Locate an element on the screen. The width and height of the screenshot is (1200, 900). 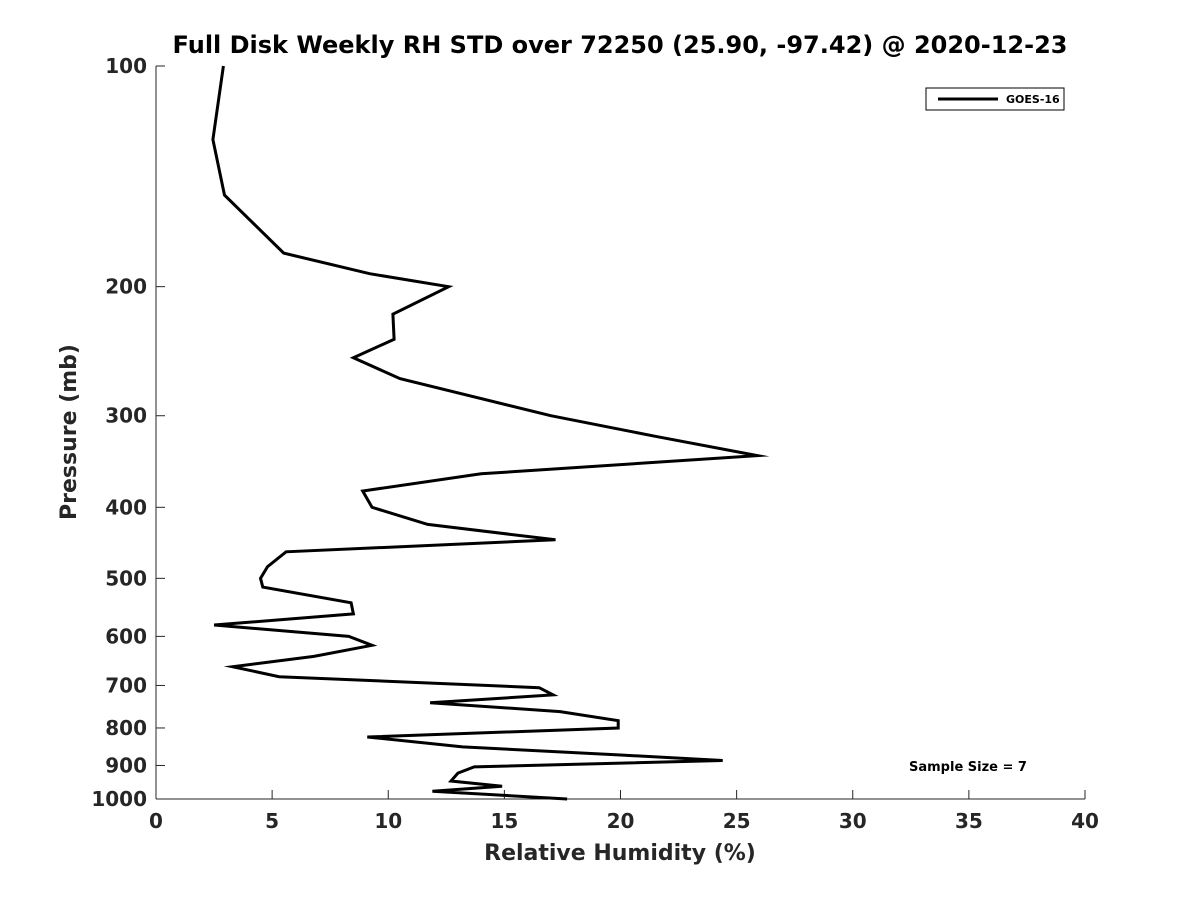
y-tick-label: 400 is located at coordinates (126, 507).